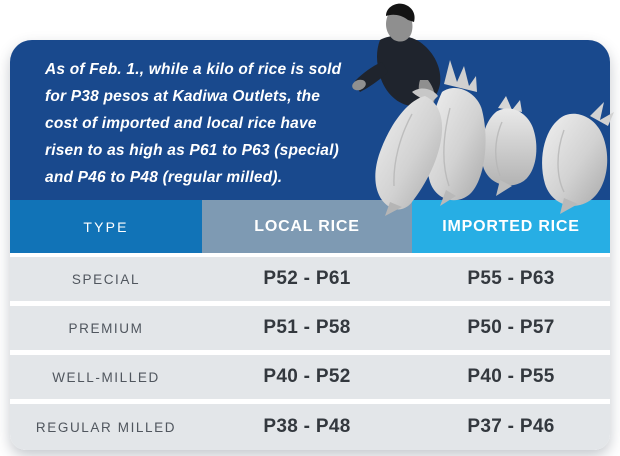 Image resolution: width=620 pixels, height=456 pixels. Describe the element at coordinates (511, 376) in the screenshot. I see `imported-price-value: P40 - P55` at that location.